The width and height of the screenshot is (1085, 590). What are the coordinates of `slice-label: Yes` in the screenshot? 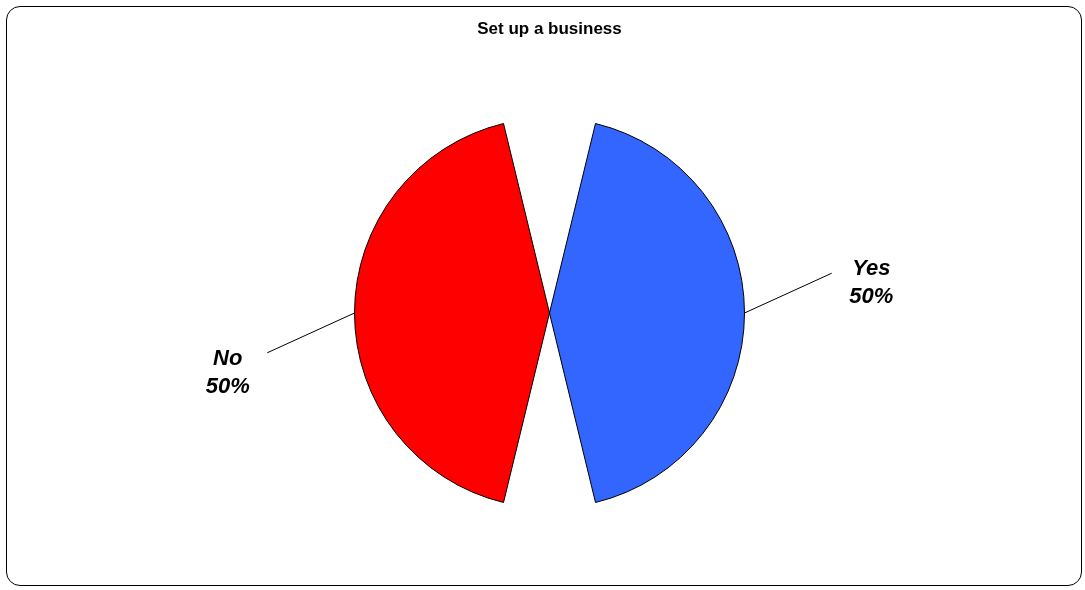 It's located at (871, 267).